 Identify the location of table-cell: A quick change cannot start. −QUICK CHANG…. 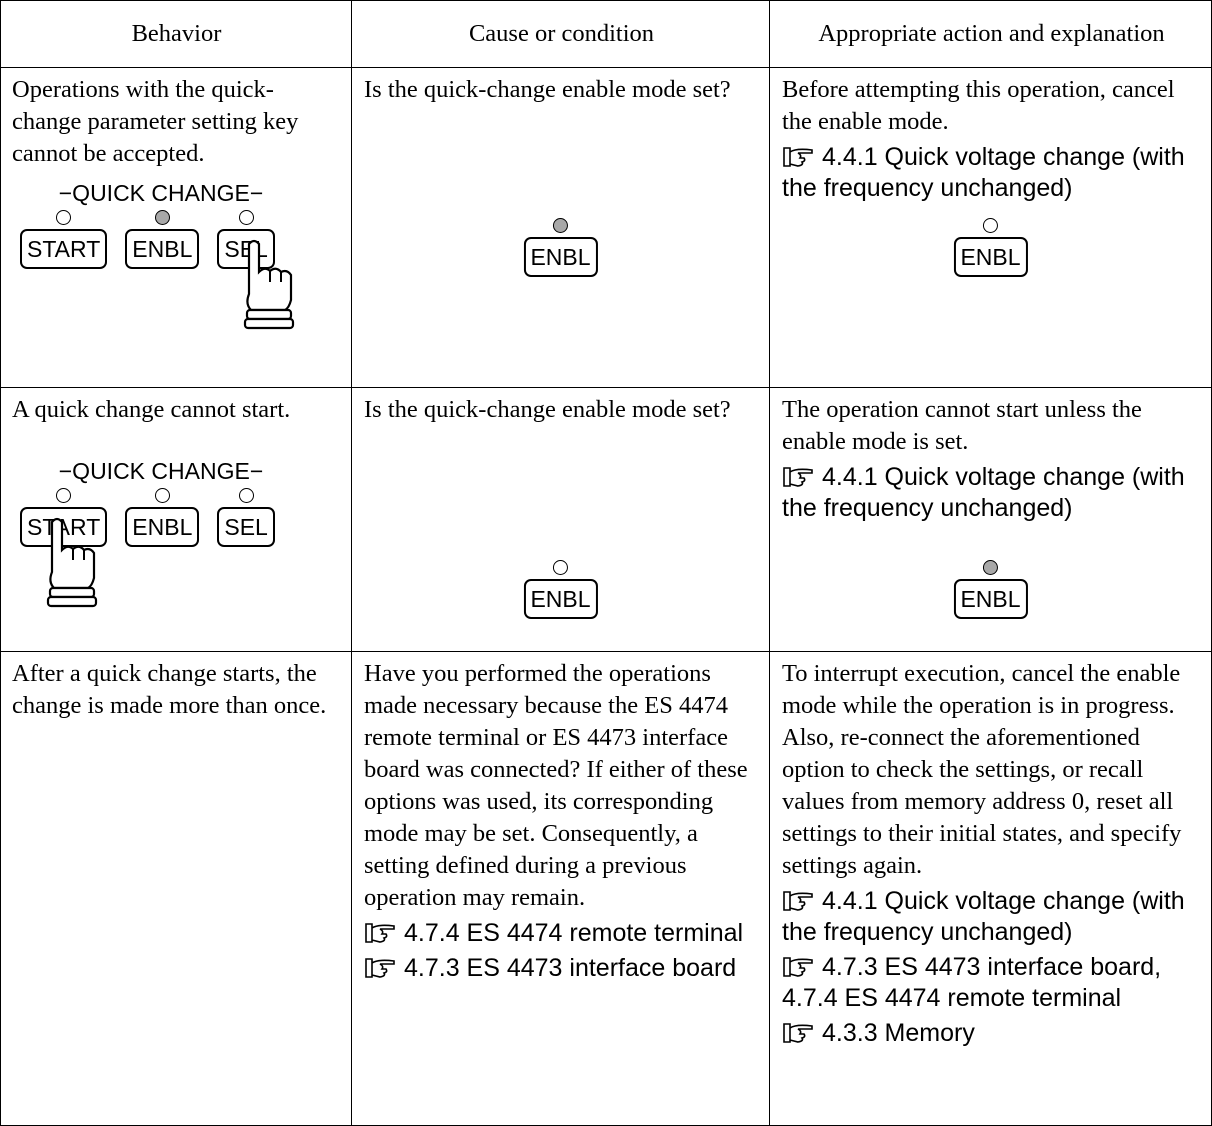
(176, 520).